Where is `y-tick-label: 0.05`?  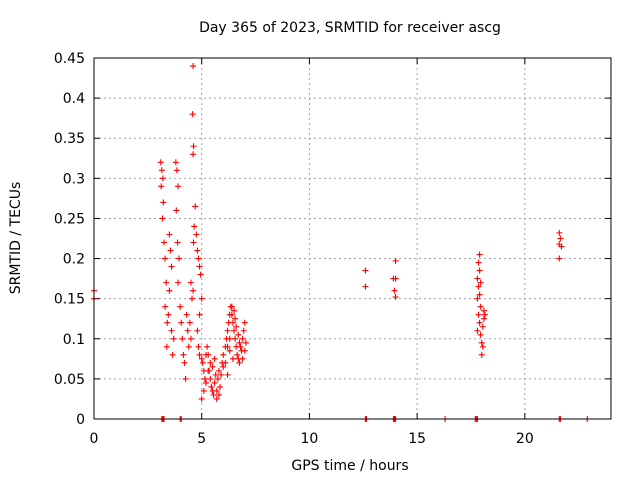
y-tick-label: 0.05 is located at coordinates (69, 380).